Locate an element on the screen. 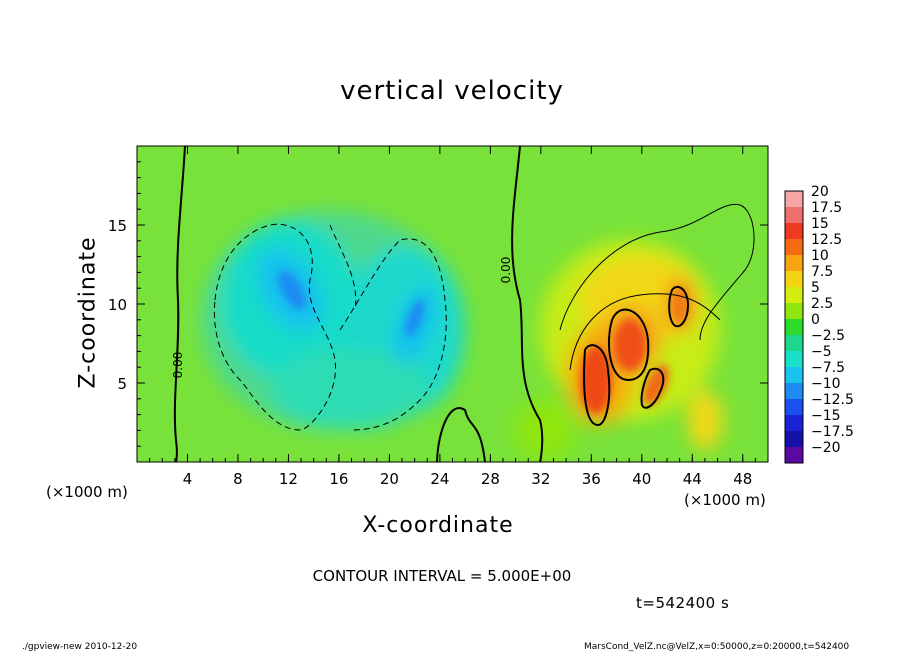 This screenshot has height=654, width=904. colorbar-label: −2.5 is located at coordinates (828, 336).